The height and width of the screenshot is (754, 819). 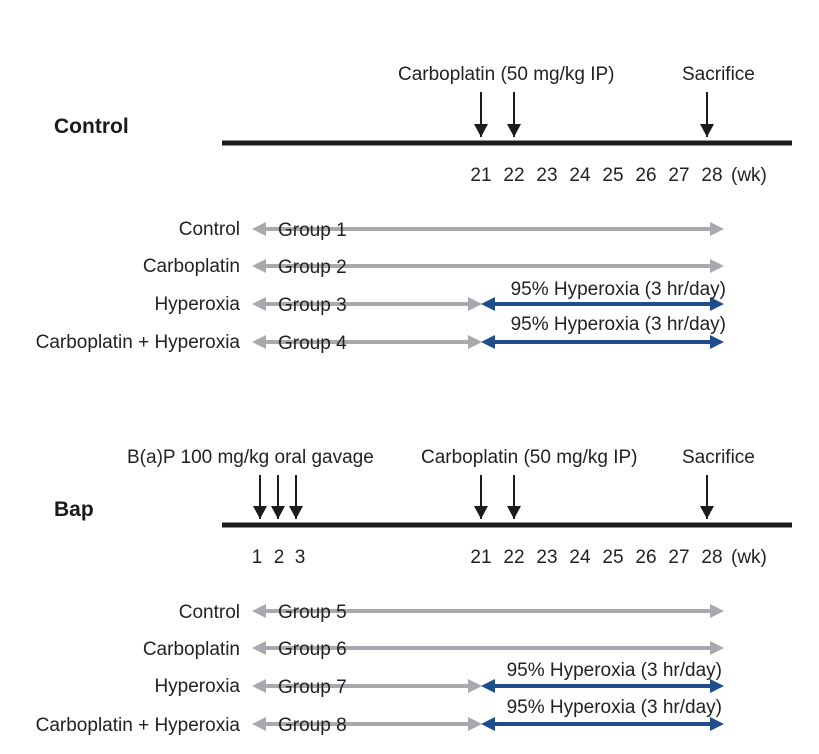 What do you see at coordinates (91, 126) in the screenshot?
I see `panel-title: Control` at bounding box center [91, 126].